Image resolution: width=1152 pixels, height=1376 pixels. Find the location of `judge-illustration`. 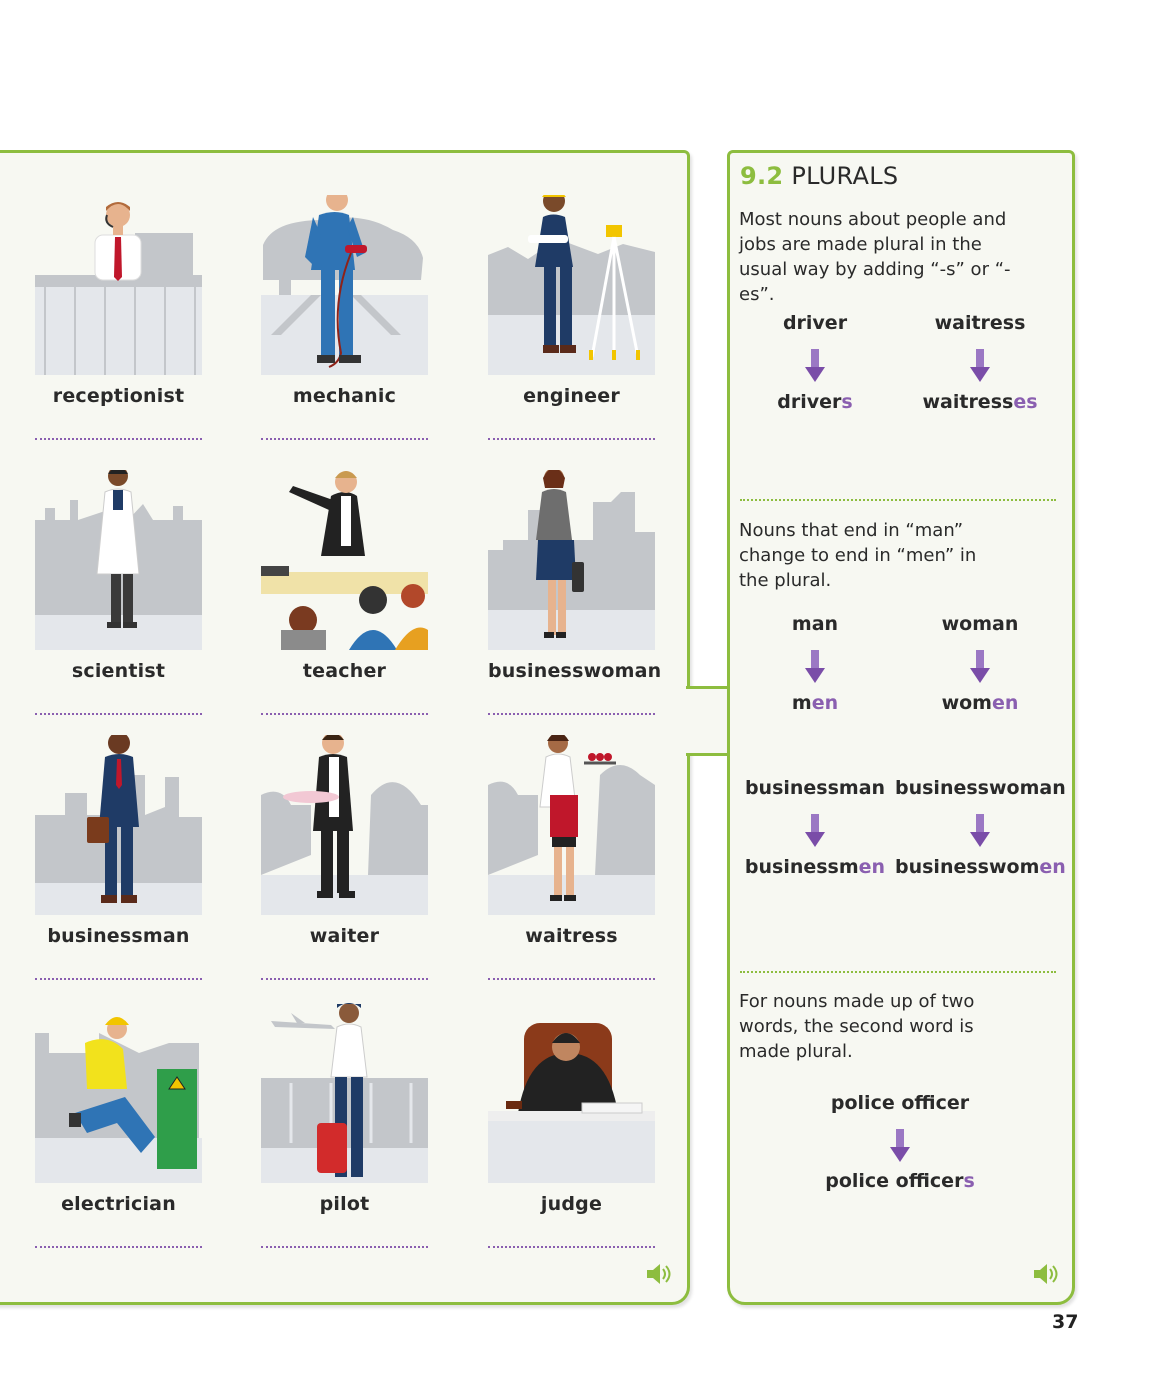

judge-illustration is located at coordinates (571, 1093).